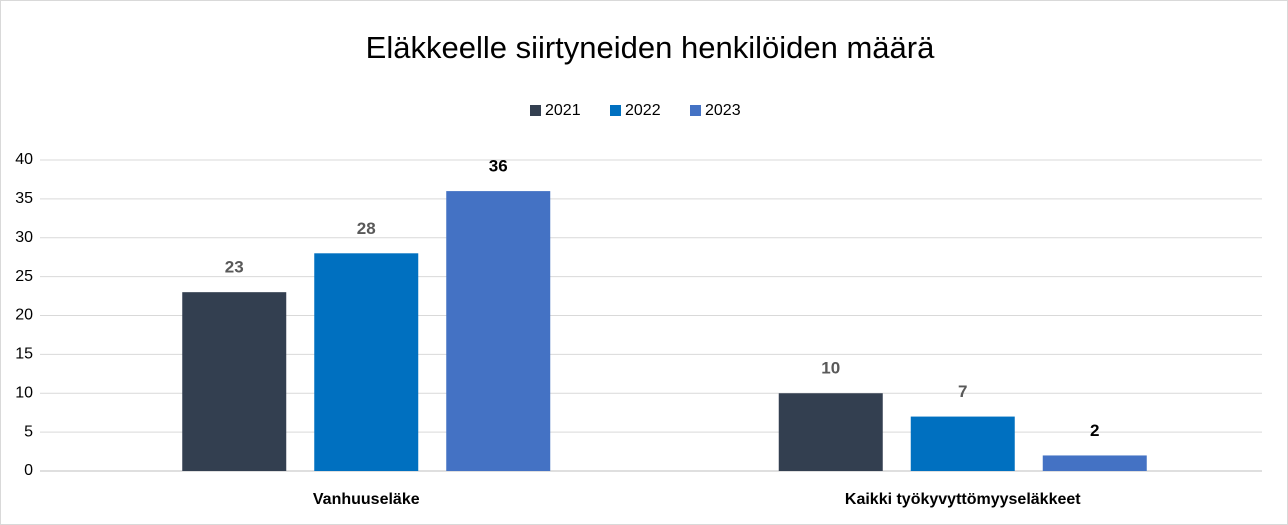 The height and width of the screenshot is (525, 1288). Describe the element at coordinates (1094, 430) in the screenshot. I see `data-label: 2` at that location.